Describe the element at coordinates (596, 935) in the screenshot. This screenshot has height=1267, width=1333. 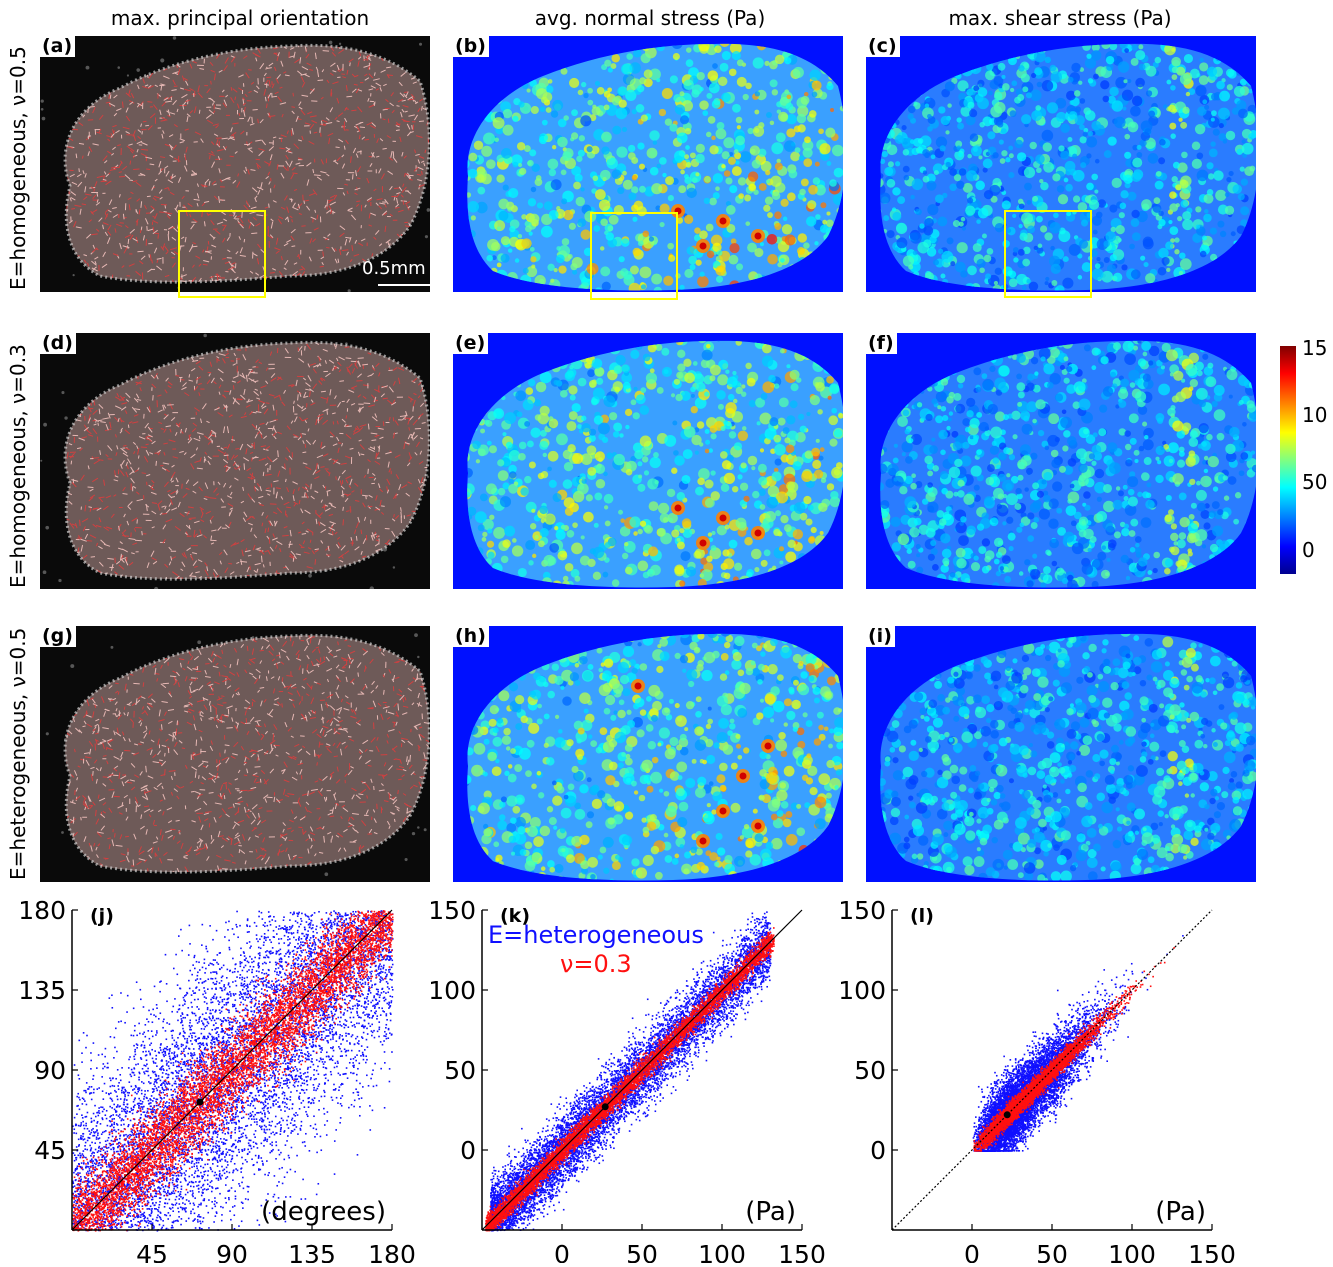
I see `legend-blue: E=heterogeneous` at that location.